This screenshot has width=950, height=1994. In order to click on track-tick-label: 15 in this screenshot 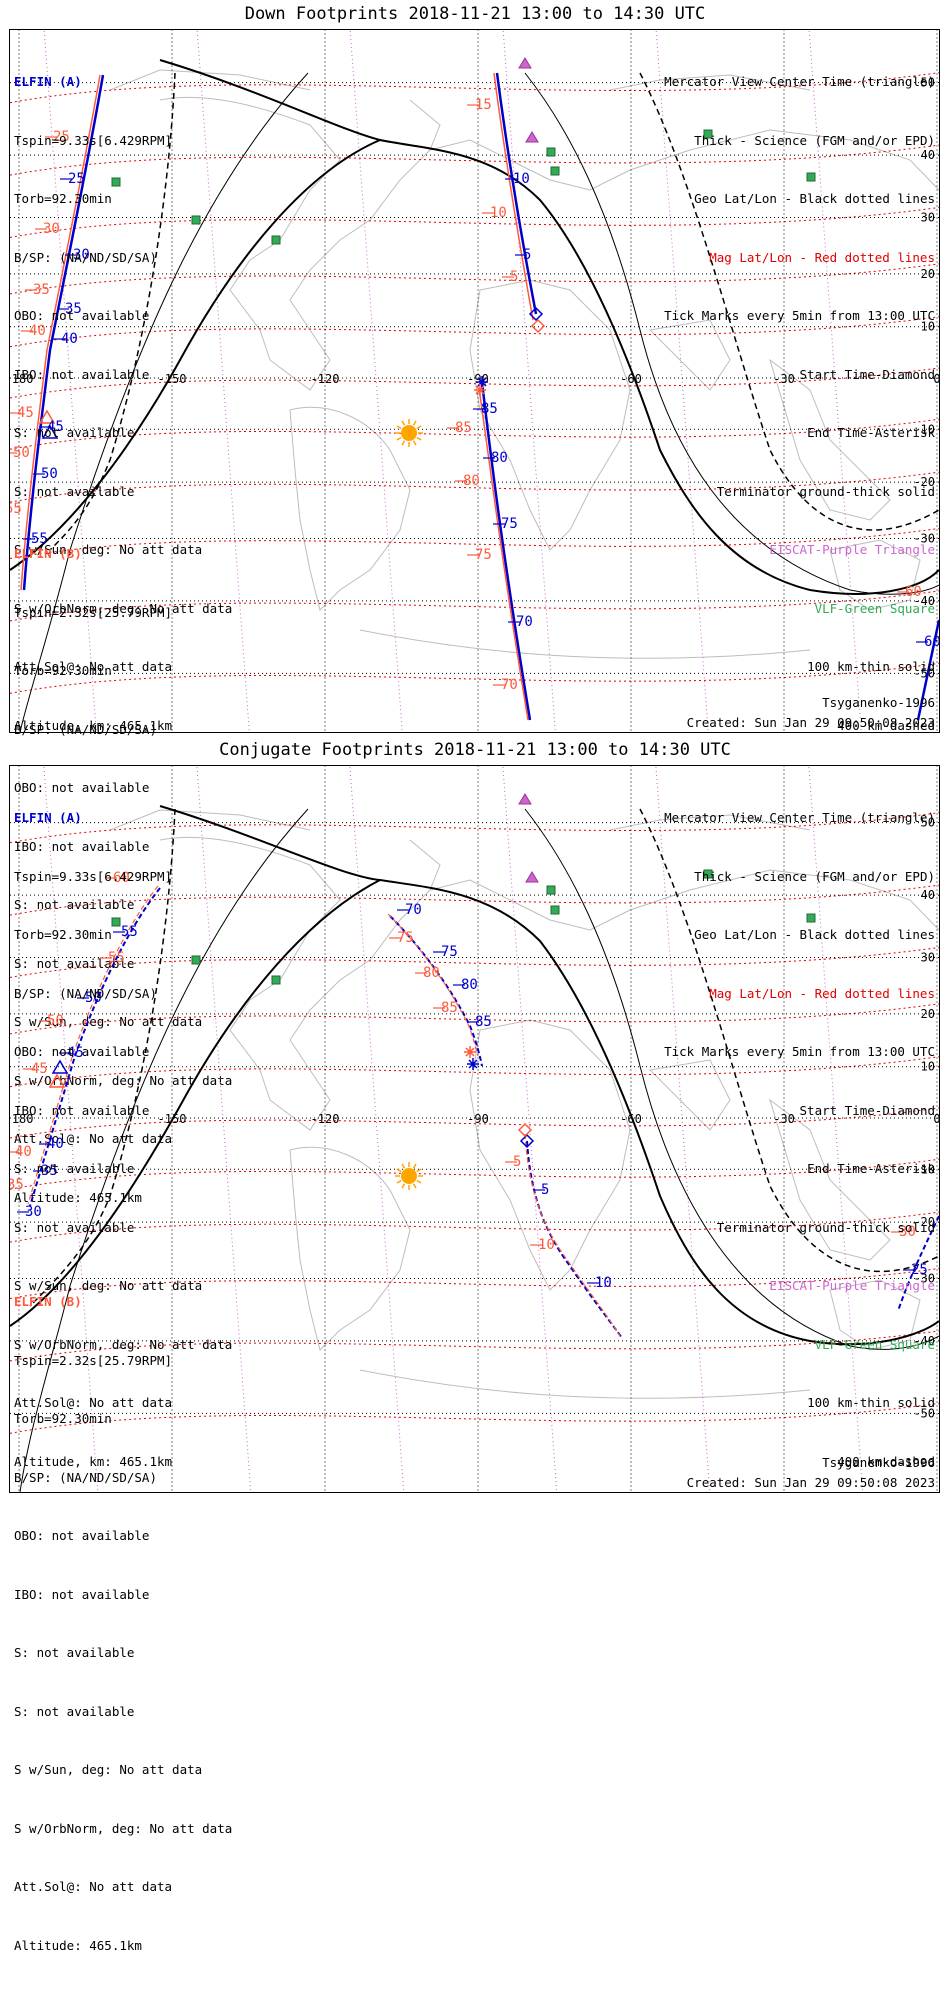, I will do `click(483, 105)`.